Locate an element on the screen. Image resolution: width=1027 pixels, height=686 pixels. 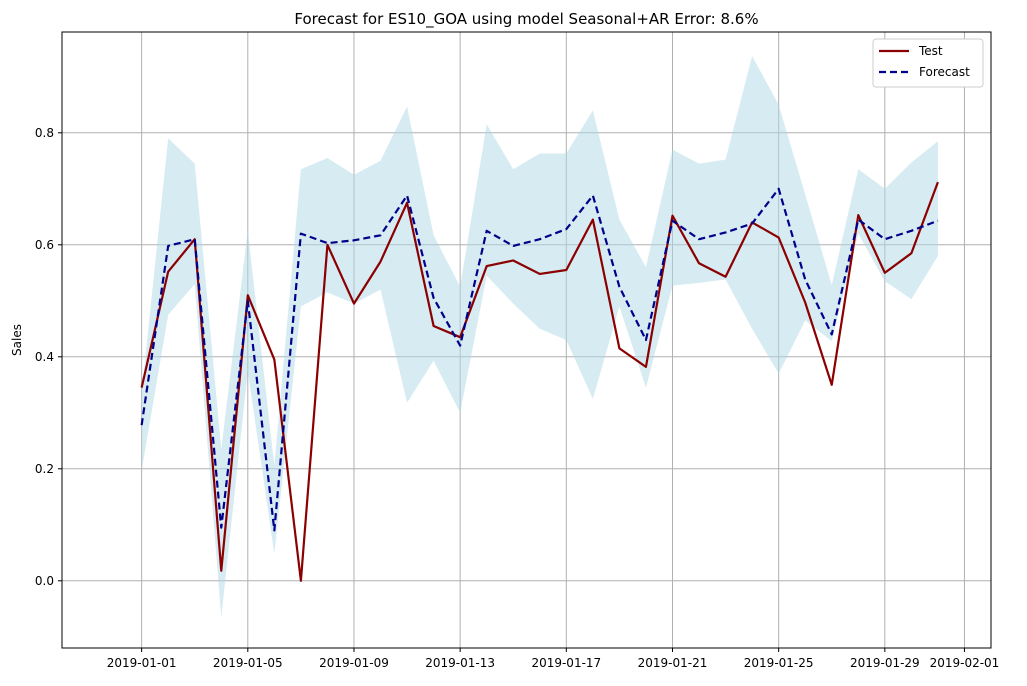
y-tick-label: 0.0 is located at coordinates (44, 581).